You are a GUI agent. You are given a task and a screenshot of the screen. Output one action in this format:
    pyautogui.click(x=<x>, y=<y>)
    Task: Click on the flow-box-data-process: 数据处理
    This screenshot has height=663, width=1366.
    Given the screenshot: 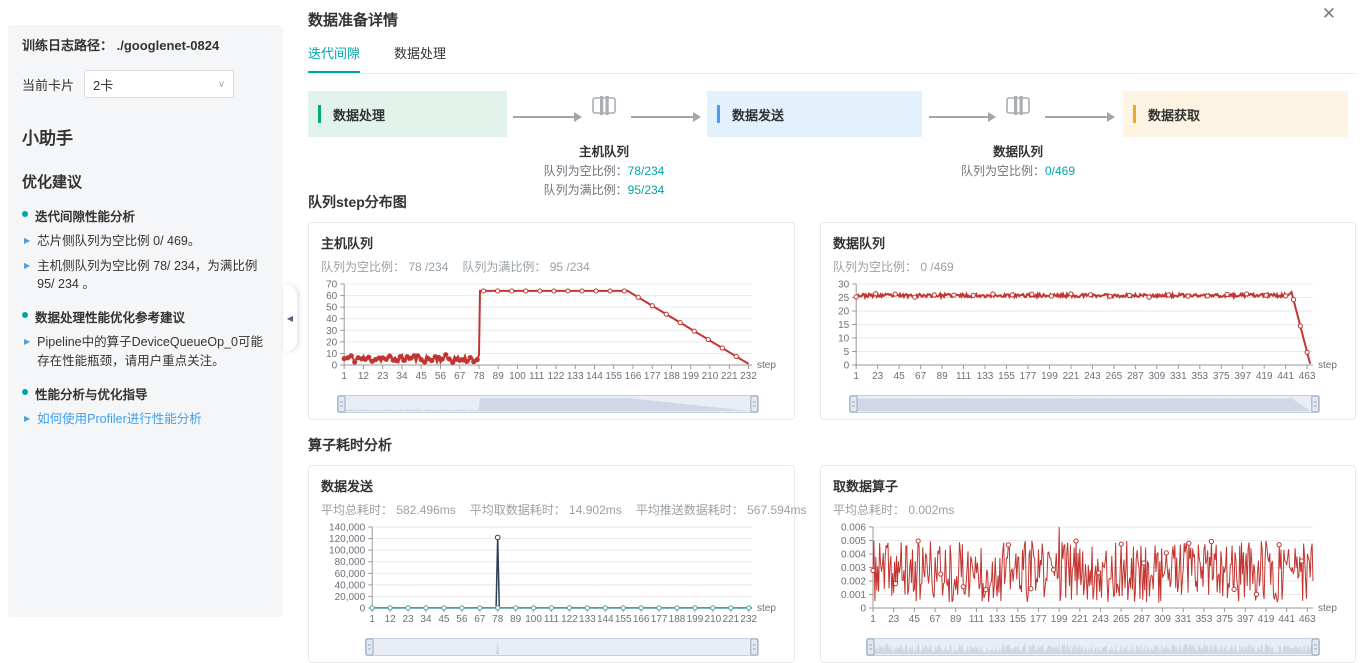 What is the action you would take?
    pyautogui.click(x=407, y=114)
    